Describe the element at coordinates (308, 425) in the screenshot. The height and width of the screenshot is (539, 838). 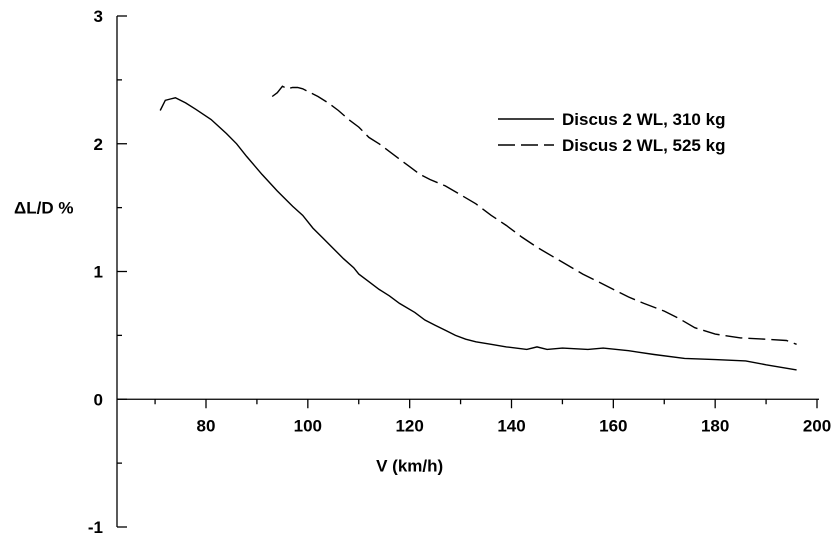
I see `x-tick-label: 100` at that location.